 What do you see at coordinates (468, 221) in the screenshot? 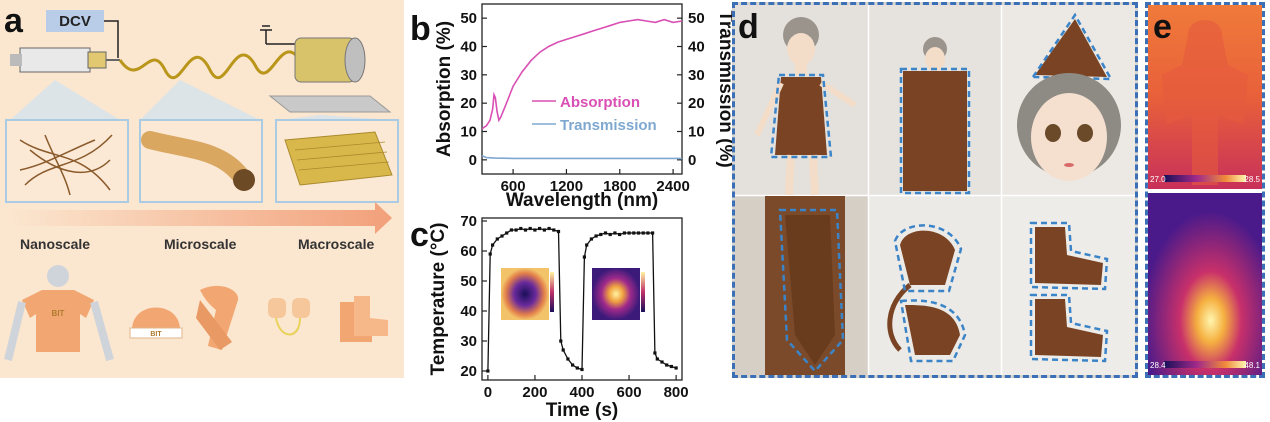
I see `y-tick-label-c: 70` at bounding box center [468, 221].